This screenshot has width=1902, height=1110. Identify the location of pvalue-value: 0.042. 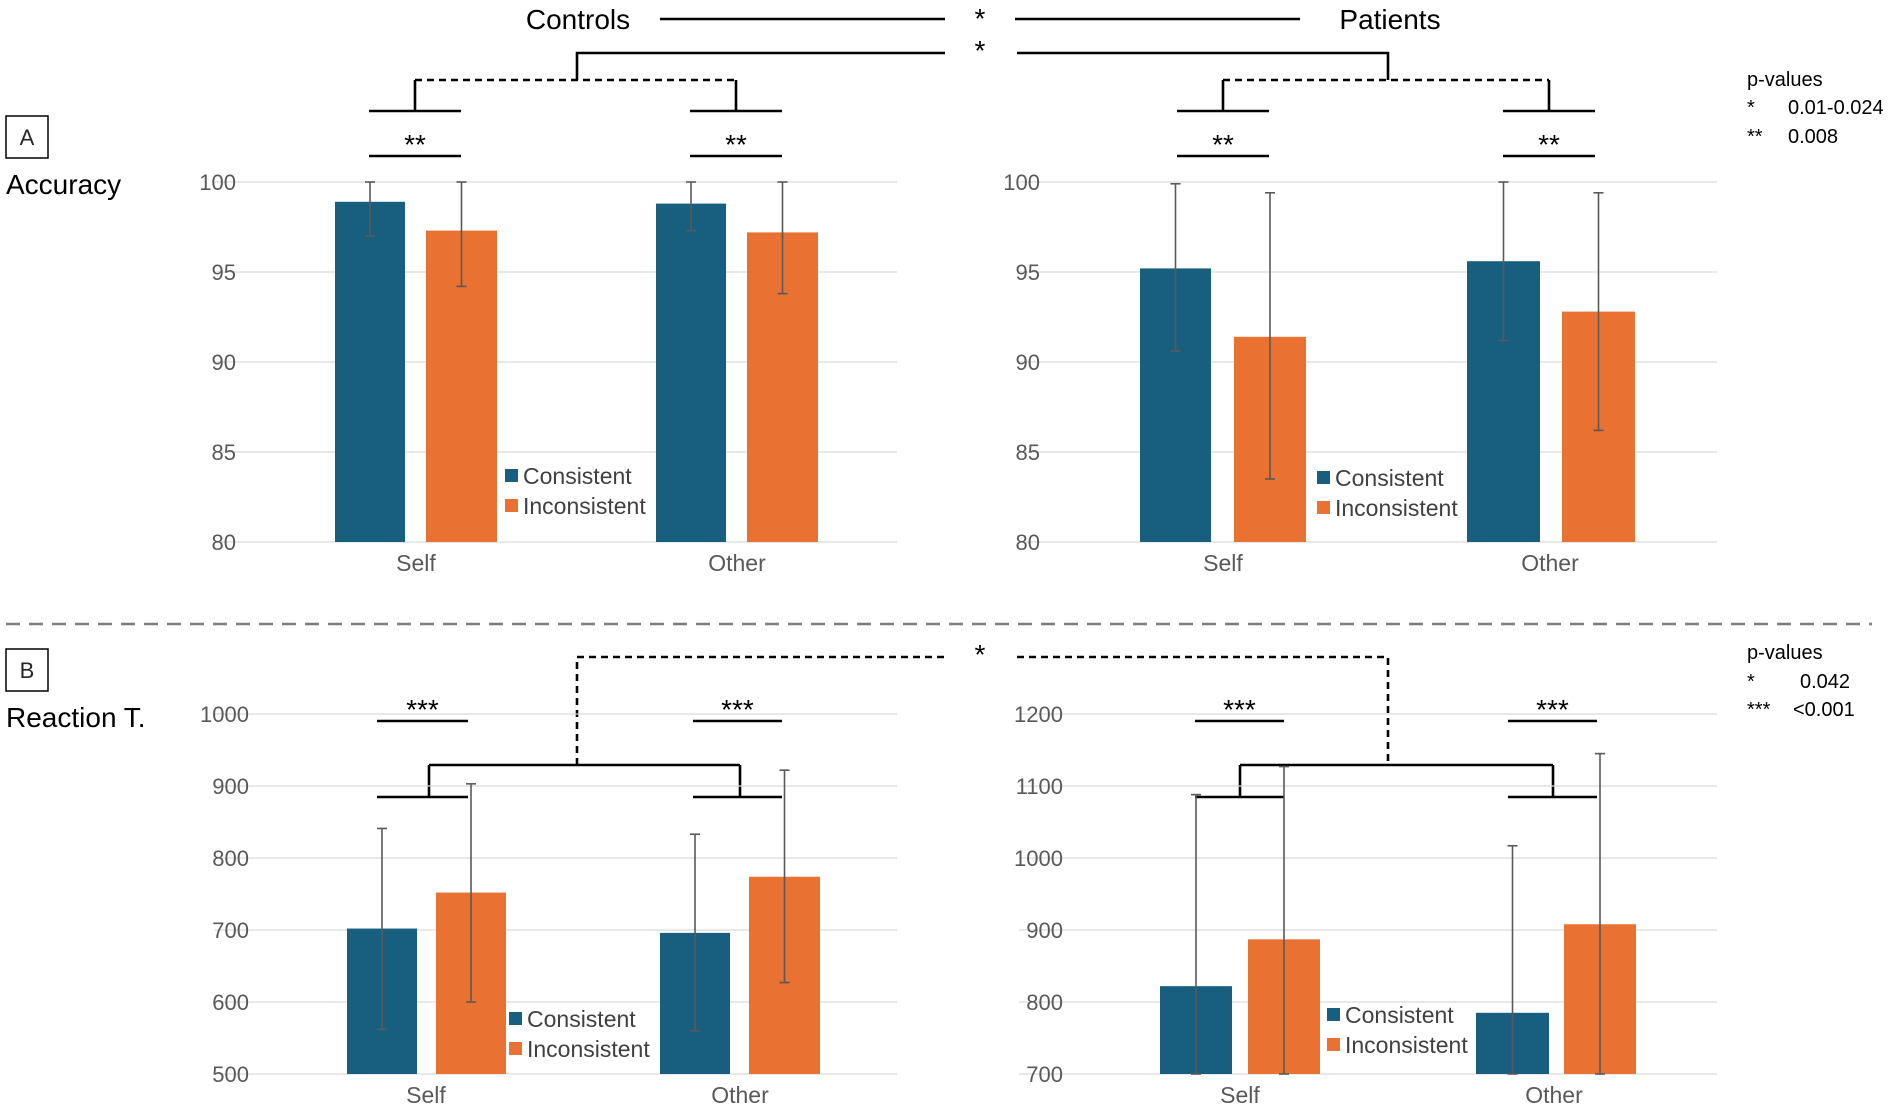
(1825, 682).